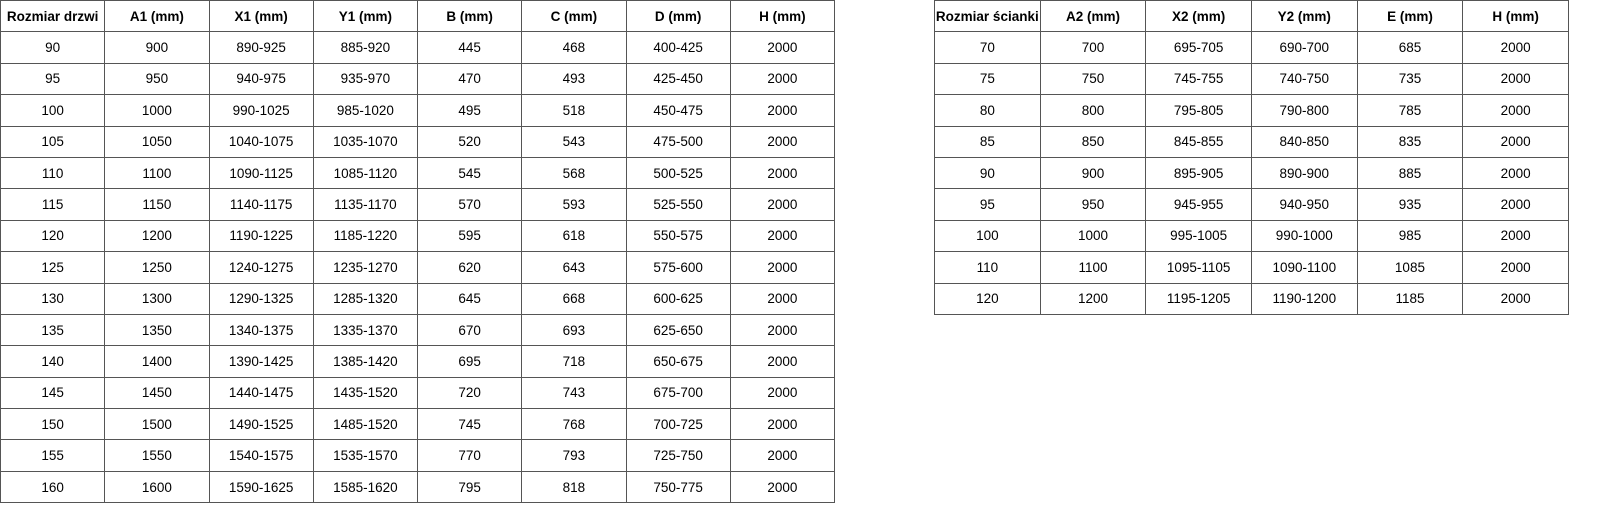  Describe the element at coordinates (782, 16) in the screenshot. I see `column-header: H (mm)` at that location.